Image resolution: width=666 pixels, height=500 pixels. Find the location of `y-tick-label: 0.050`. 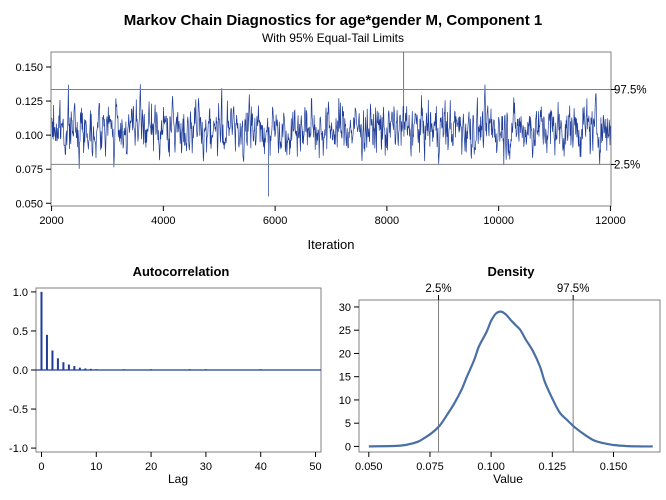

y-tick-label: 0.050 is located at coordinates (29, 204).